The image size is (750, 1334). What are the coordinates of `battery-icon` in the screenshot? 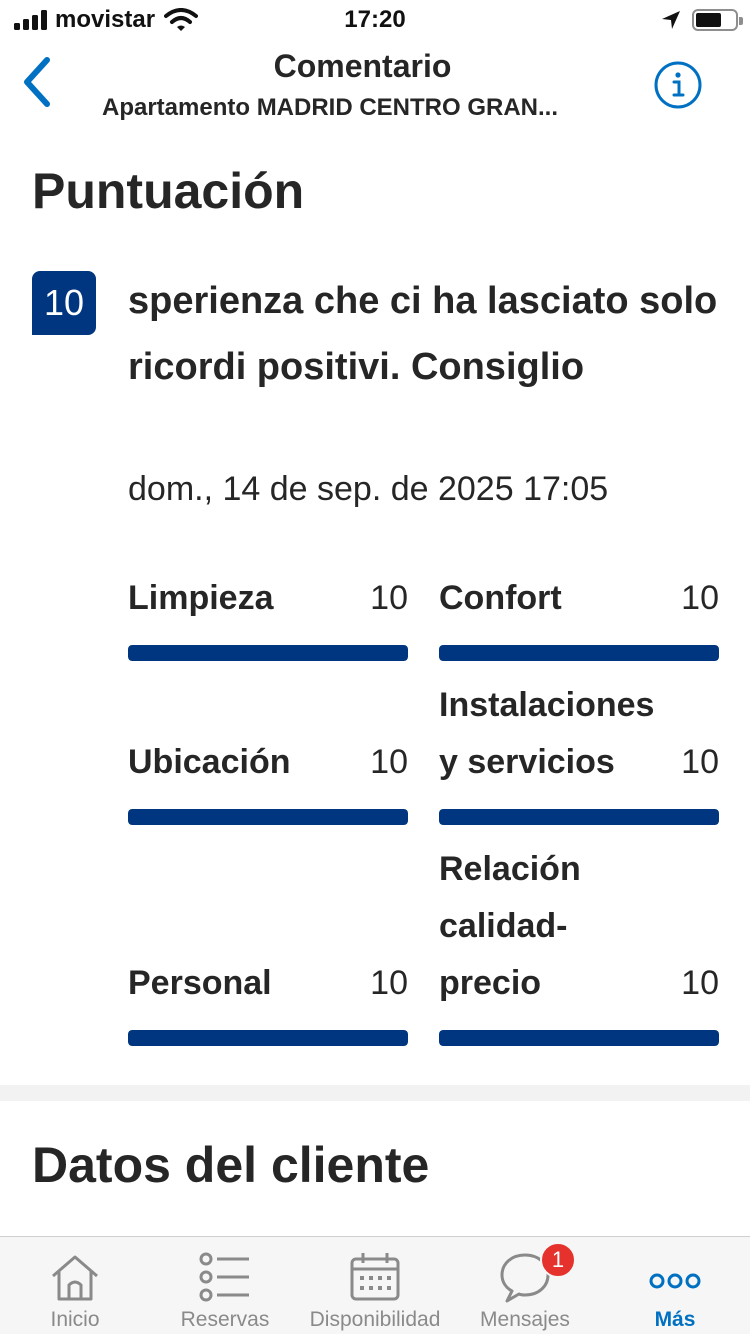 It's located at (717, 20).